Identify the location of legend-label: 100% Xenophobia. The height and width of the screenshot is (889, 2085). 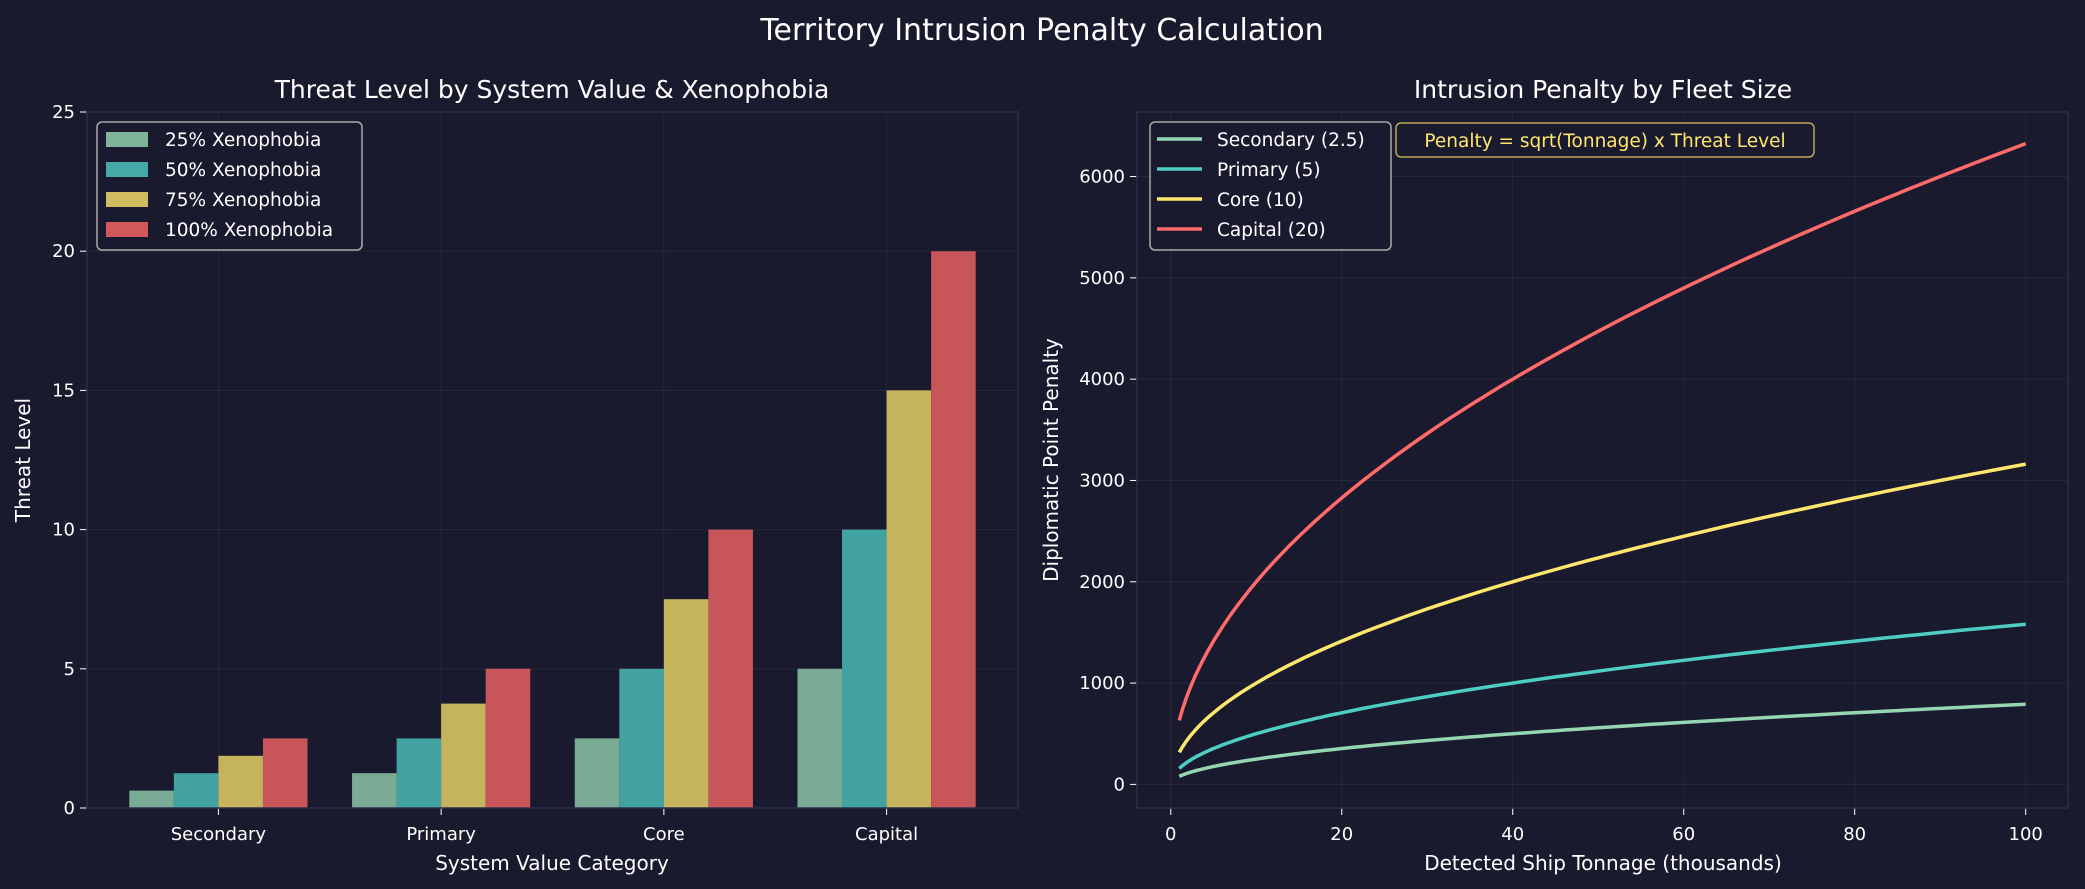
(249, 230).